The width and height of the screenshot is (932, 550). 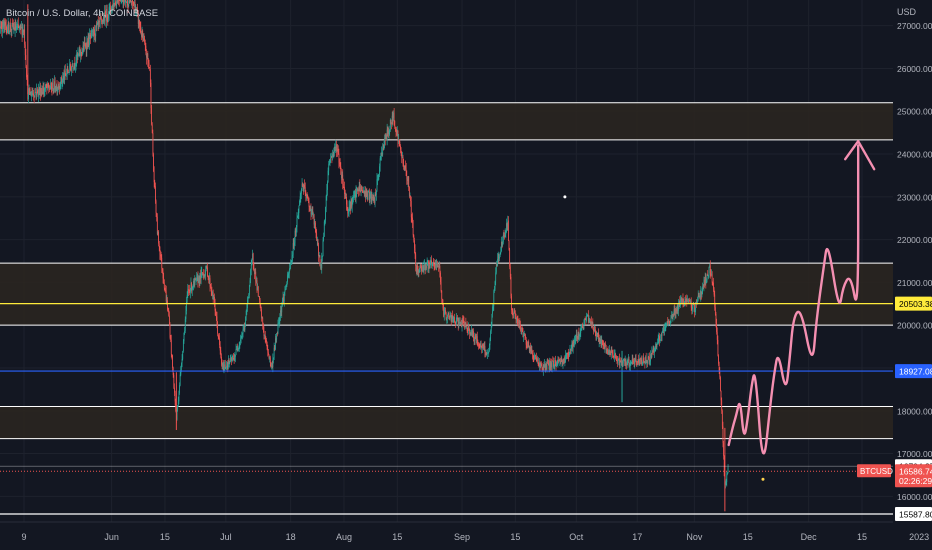 I want to click on arrow-head, so click(x=859, y=155).